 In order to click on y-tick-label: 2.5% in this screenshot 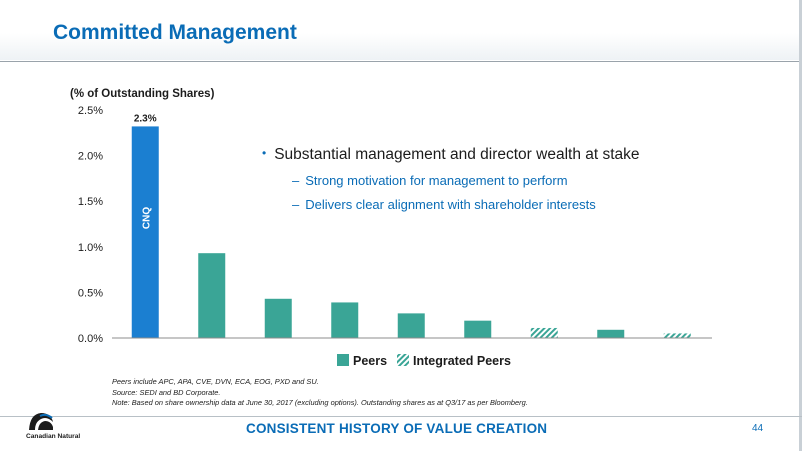, I will do `click(90, 111)`.